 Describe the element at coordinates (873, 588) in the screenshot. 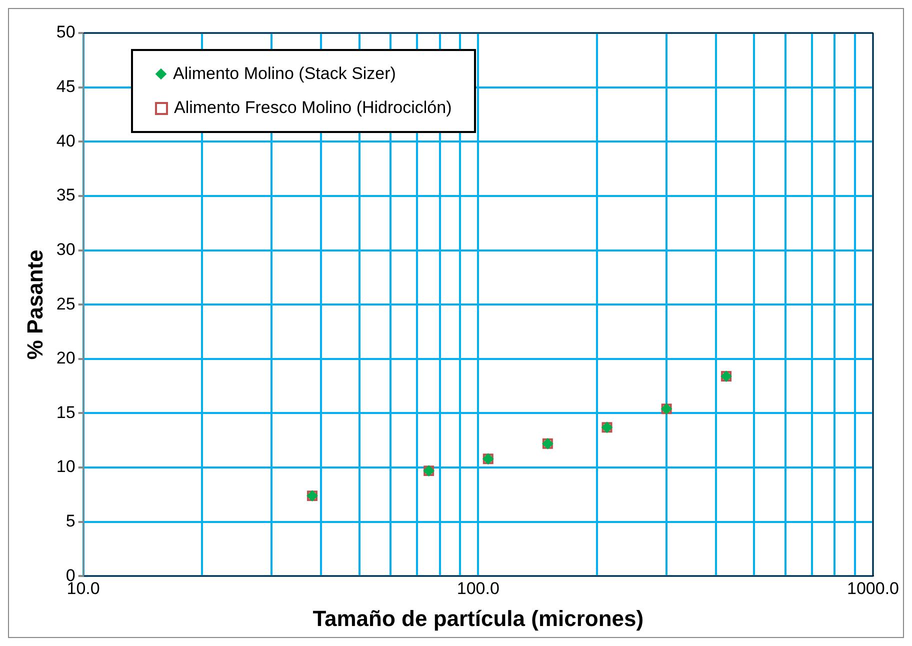

I see `x-tick-label: 1000.0` at that location.